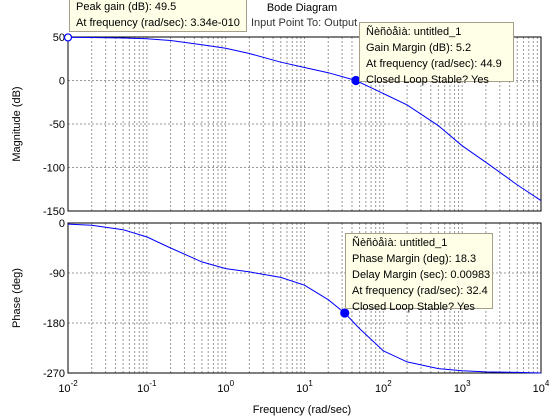 Image resolution: width=560 pixels, height=420 pixels. What do you see at coordinates (54, 324) in the screenshot?
I see `phase-y-tick-label: -180` at bounding box center [54, 324].